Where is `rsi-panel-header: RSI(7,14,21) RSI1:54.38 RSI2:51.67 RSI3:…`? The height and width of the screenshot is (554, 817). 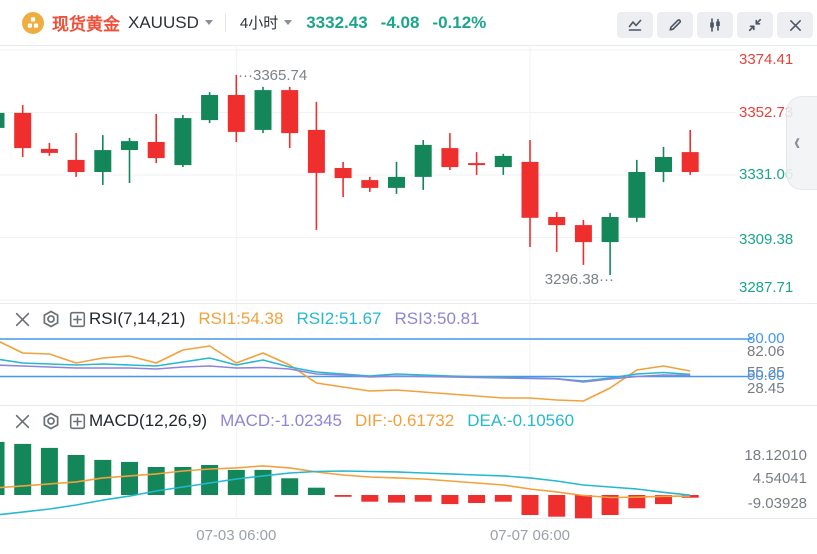
rsi-panel-header: RSI(7,14,21) RSI1:54.38 RSI2:51.67 RSI3:… is located at coordinates (247, 319).